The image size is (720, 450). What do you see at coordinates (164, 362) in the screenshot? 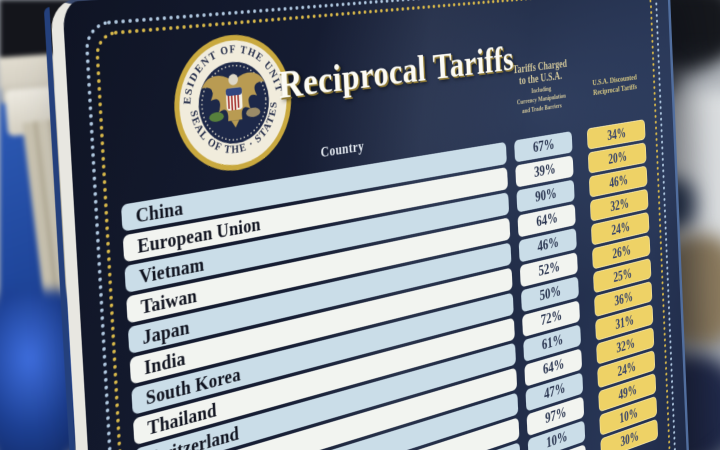
I see `country-name: India` at bounding box center [164, 362].